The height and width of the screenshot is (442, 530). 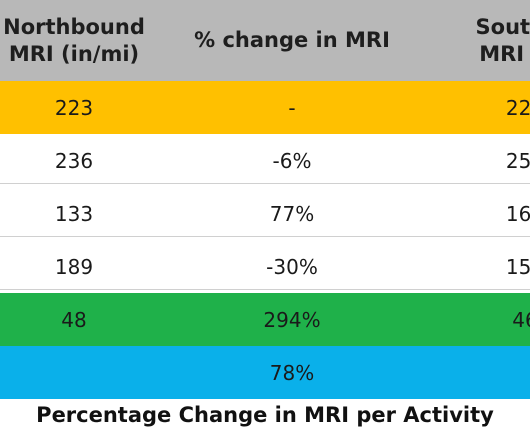 I want to click on cell-northbound: 48, so click(x=74, y=319).